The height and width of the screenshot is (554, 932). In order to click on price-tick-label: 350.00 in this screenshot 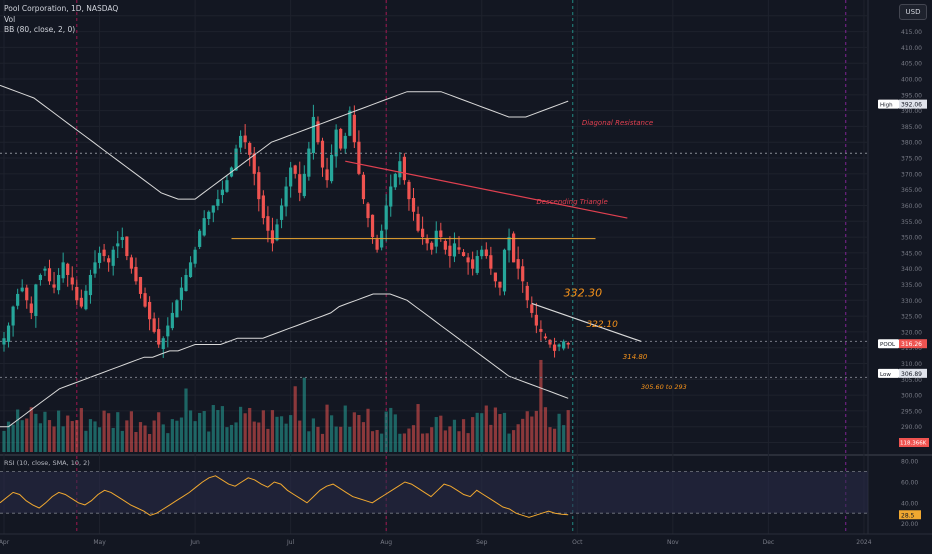, I will do `click(911, 238)`.